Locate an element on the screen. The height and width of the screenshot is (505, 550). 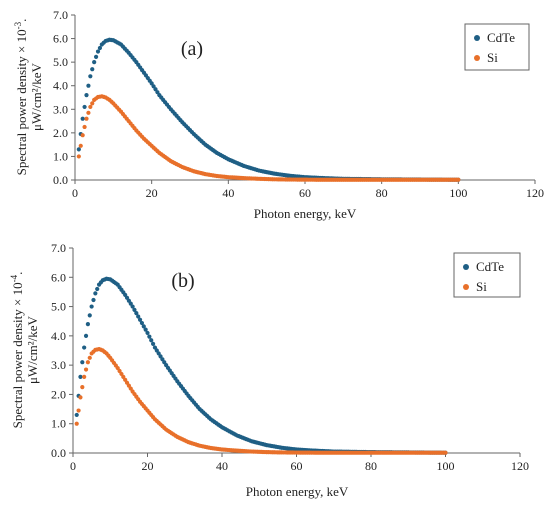
x-tick-label: 80 is located at coordinates (382, 193).